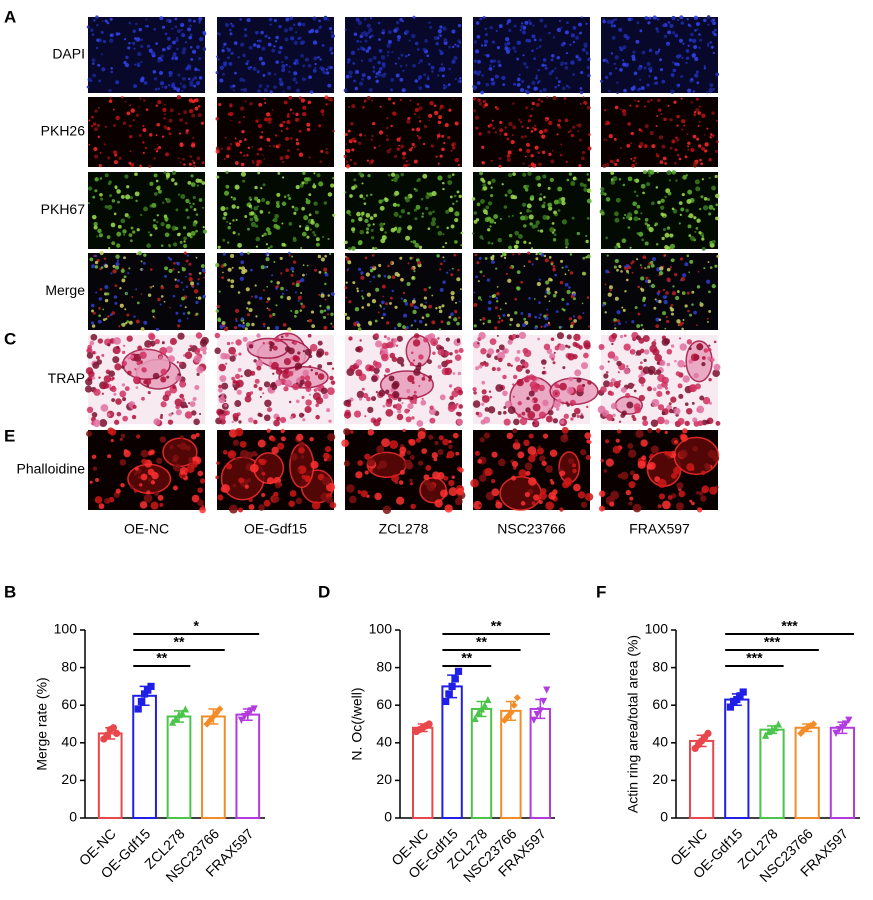 Image resolution: width=873 pixels, height=900 pixels. What do you see at coordinates (659, 210) in the screenshot?
I see `micrograph` at bounding box center [659, 210].